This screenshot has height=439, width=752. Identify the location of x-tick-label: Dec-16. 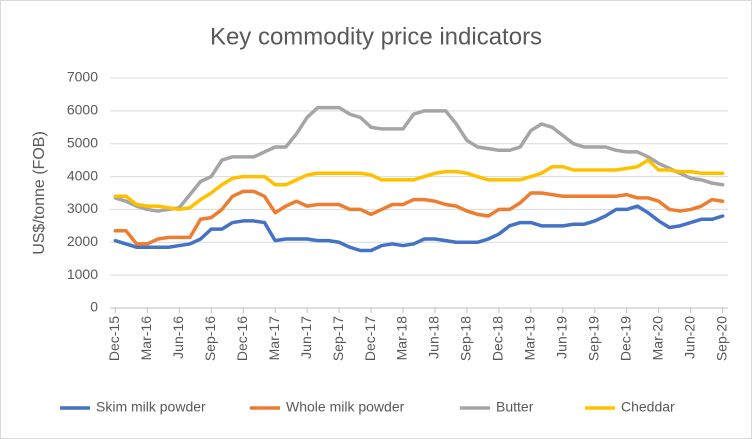
(242, 338).